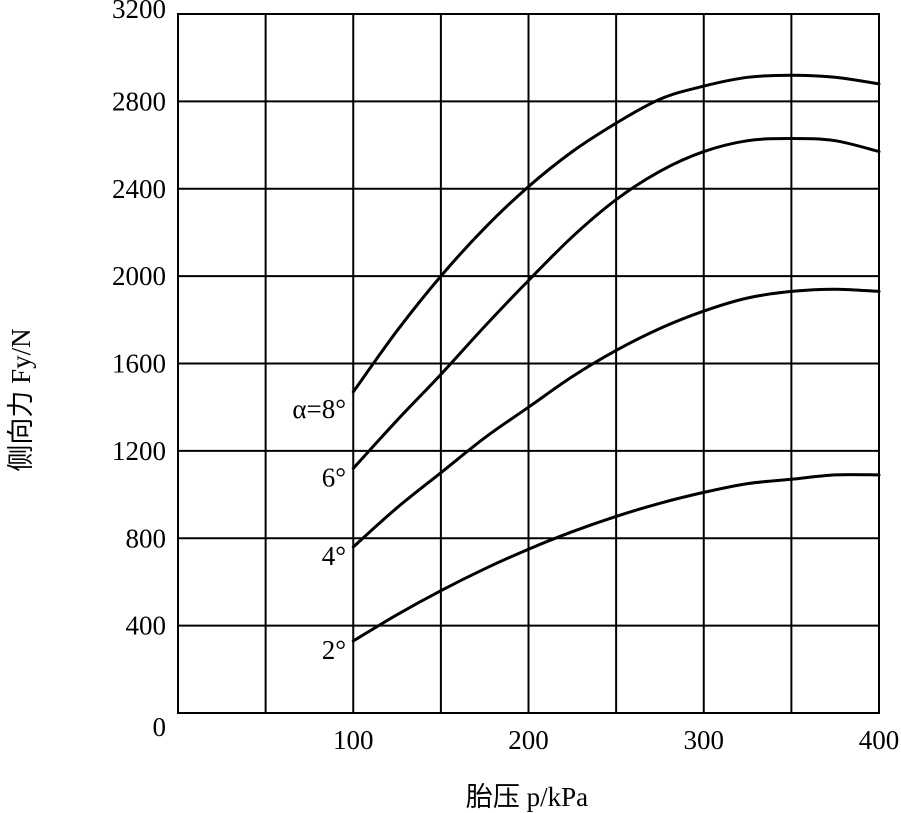  What do you see at coordinates (139, 12) in the screenshot?
I see `y-tick-label: 3200` at bounding box center [139, 12].